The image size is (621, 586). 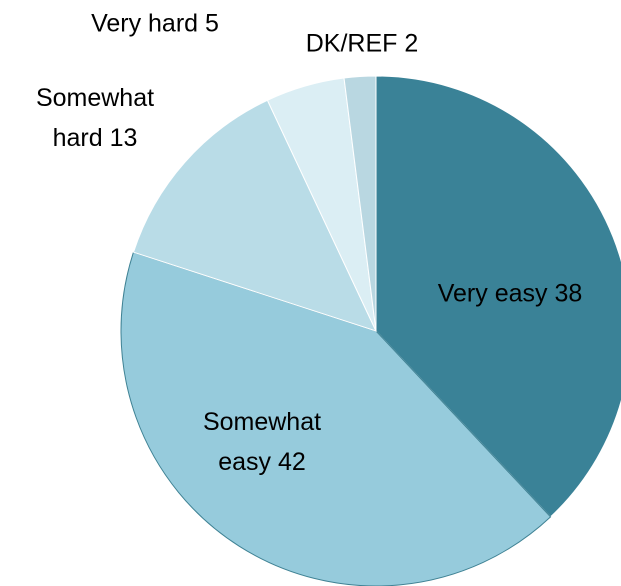 What do you see at coordinates (95, 118) in the screenshot?
I see `slice-label: Somewhat hard 13` at bounding box center [95, 118].